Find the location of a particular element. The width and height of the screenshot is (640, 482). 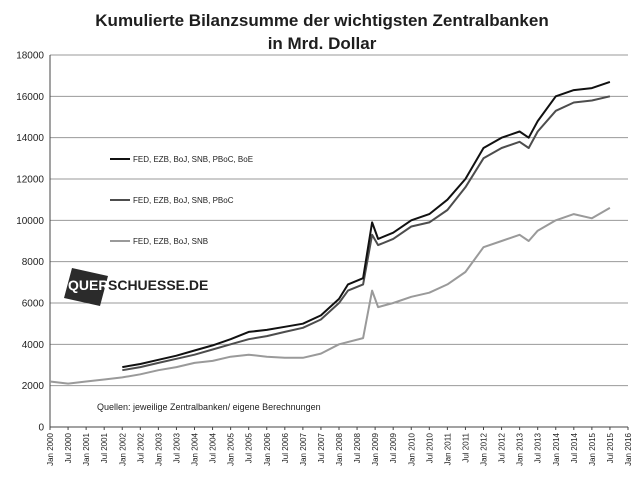

x-tick-label: Jul 2014 is located at coordinates (574, 447).